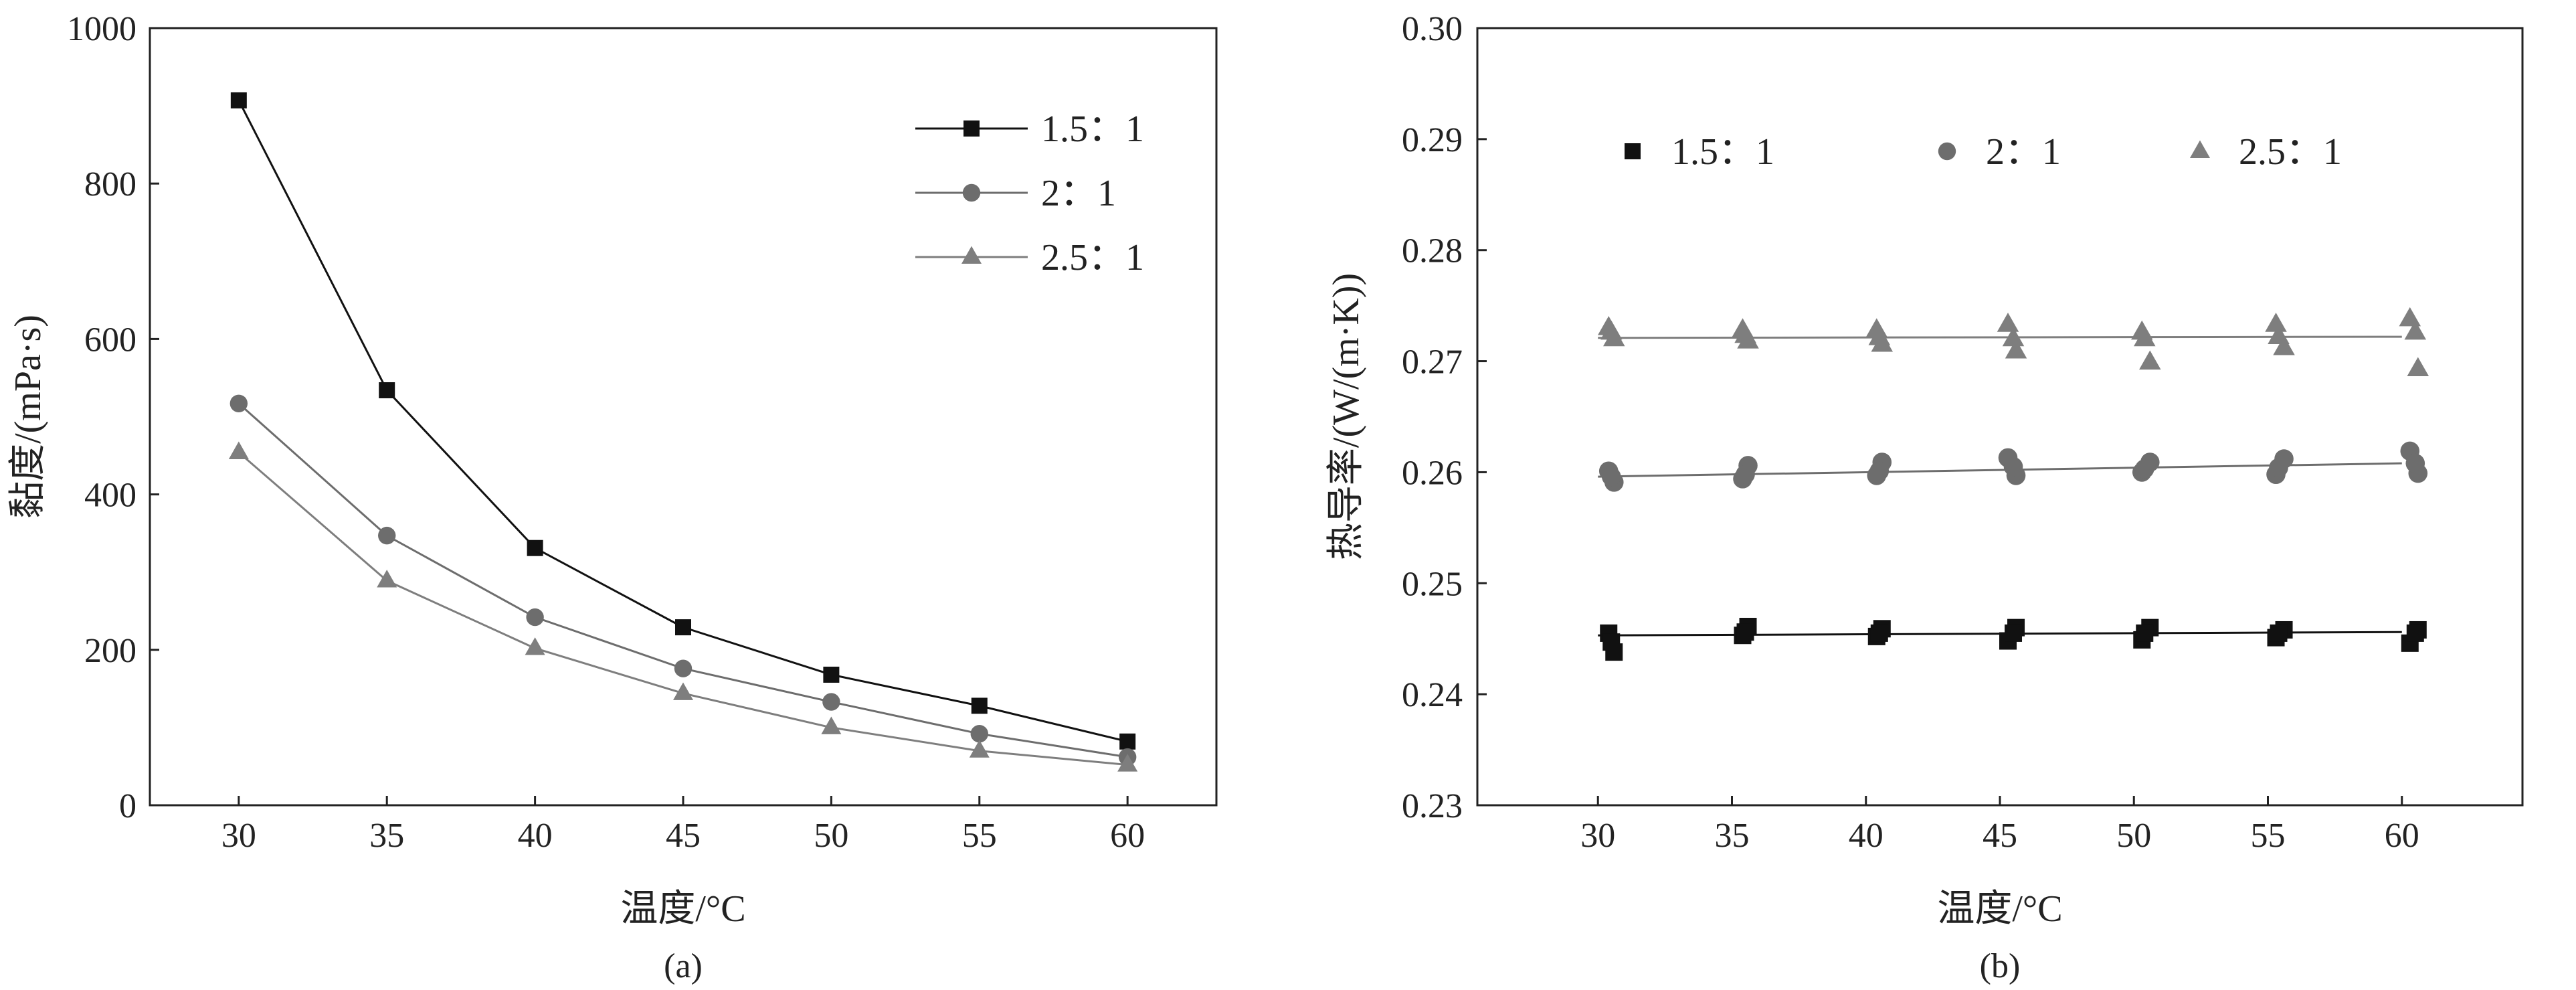  What do you see at coordinates (683, 966) in the screenshot?
I see `panel-label-a: (a)` at bounding box center [683, 966].